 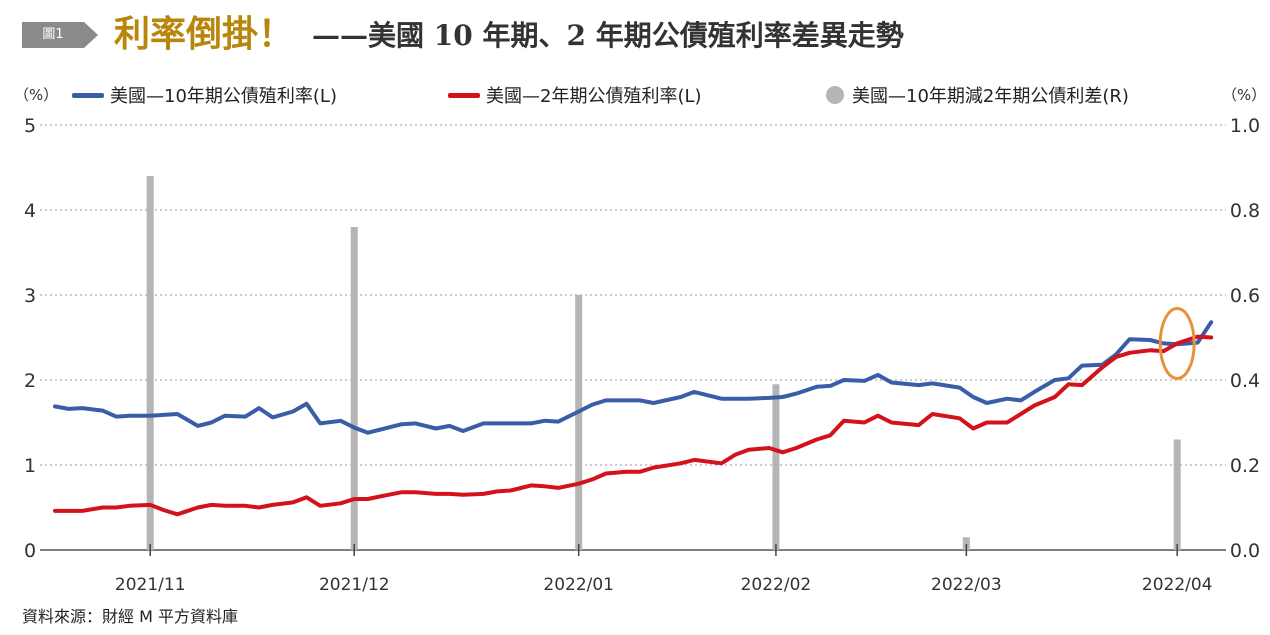 What do you see at coordinates (88, 95) in the screenshot?
I see `legend-line-blue-icon` at bounding box center [88, 95].